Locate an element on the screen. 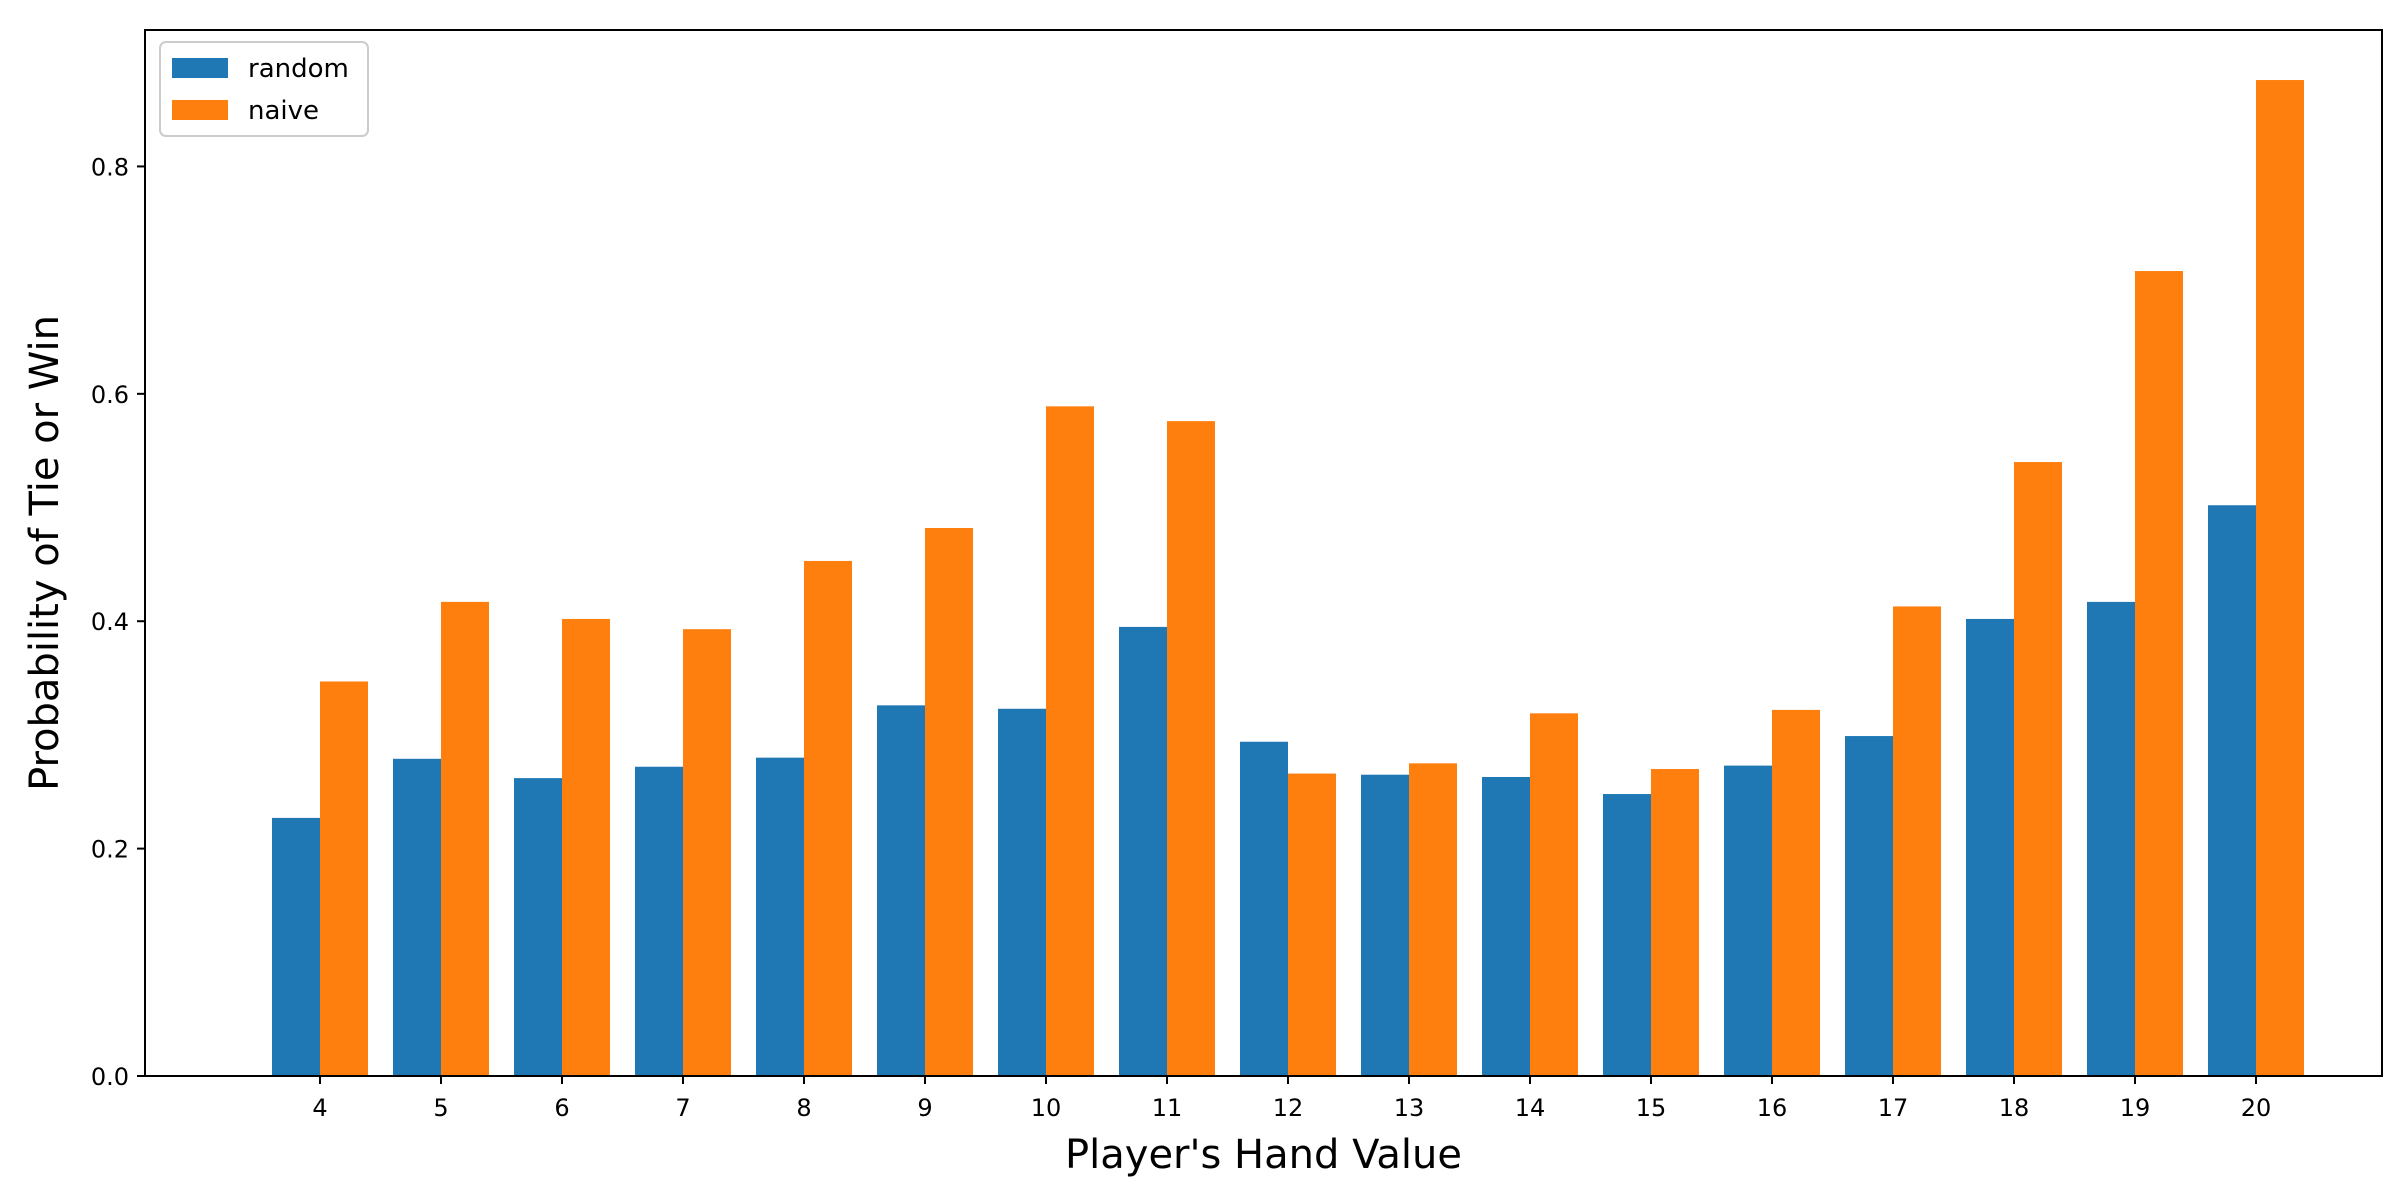  y-axis-label: Probability of Tie or Win is located at coordinates (45, 553).